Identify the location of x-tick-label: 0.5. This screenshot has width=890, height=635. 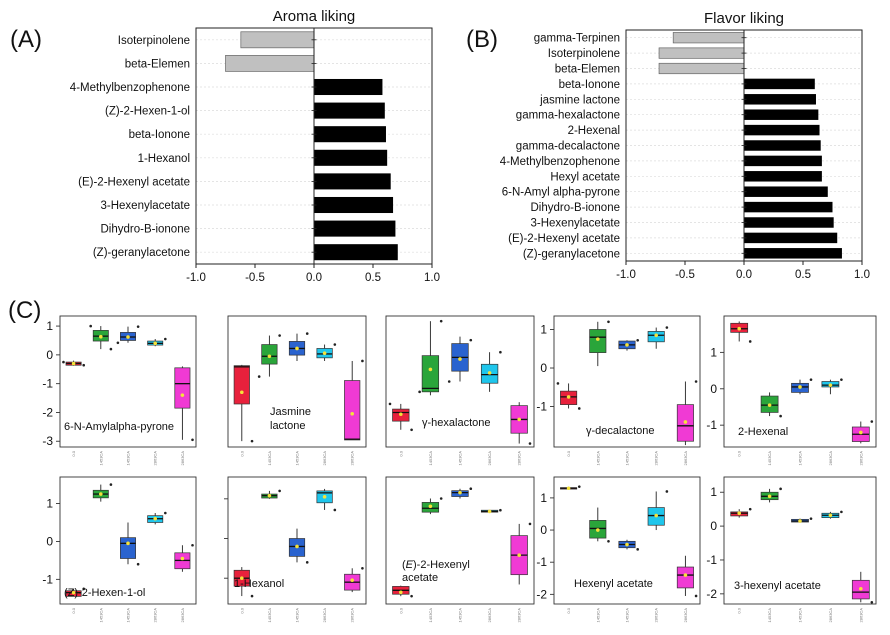
(373, 278).